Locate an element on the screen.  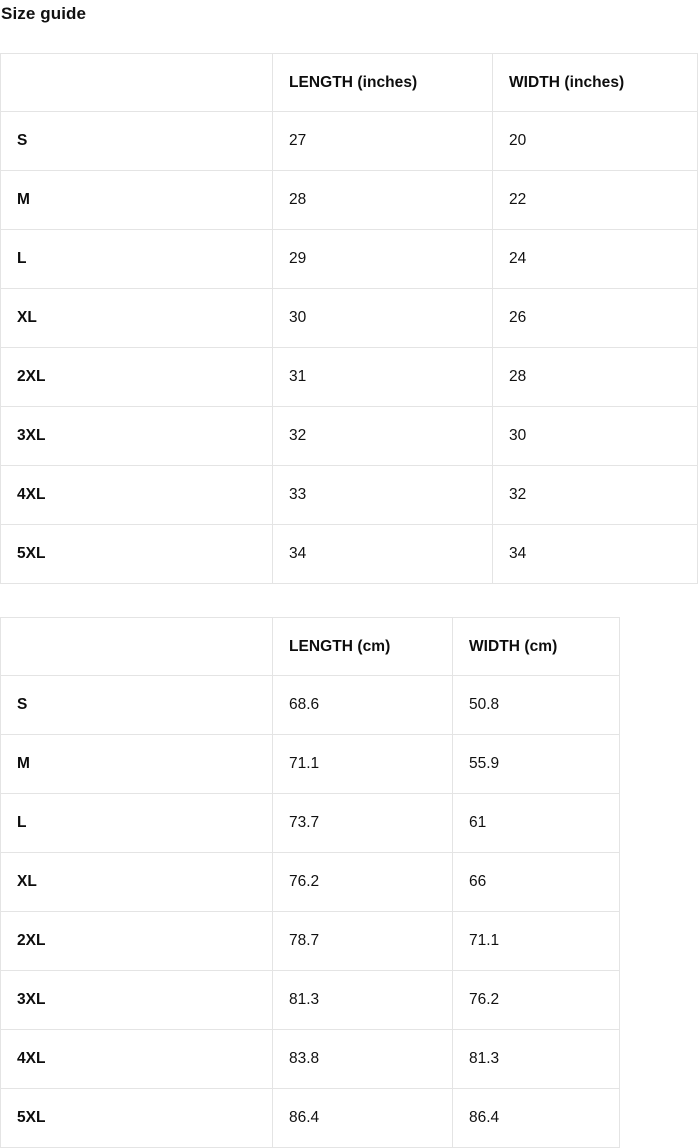
table-row: 4XL 83.8 81.3 is located at coordinates (310, 1059).